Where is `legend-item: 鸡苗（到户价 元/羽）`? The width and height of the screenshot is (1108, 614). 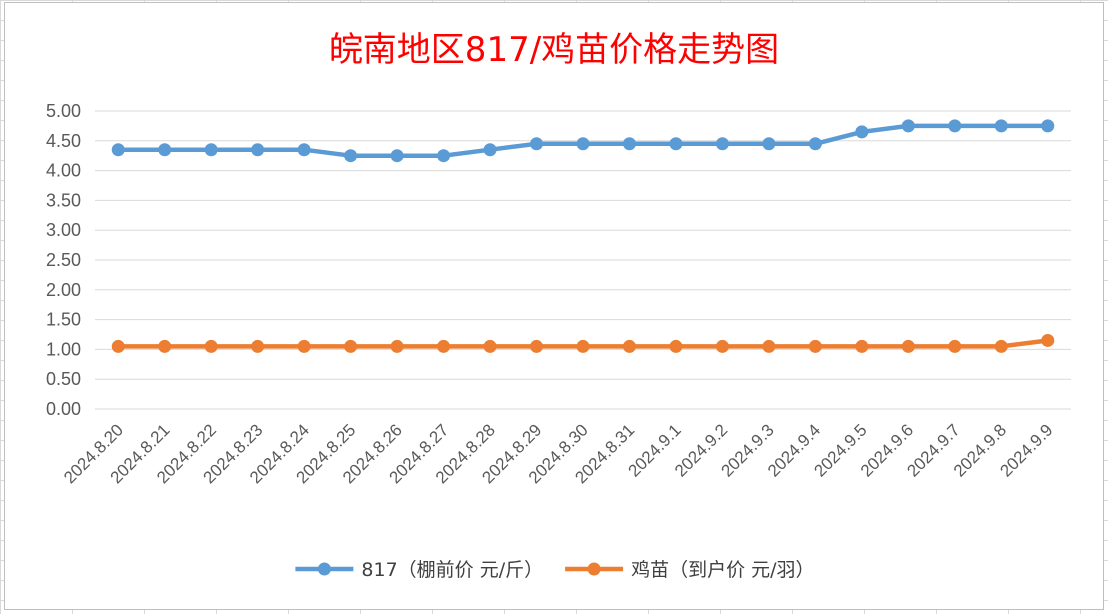
legend-item: 鸡苗（到户价 元/羽） is located at coordinates (690, 570).